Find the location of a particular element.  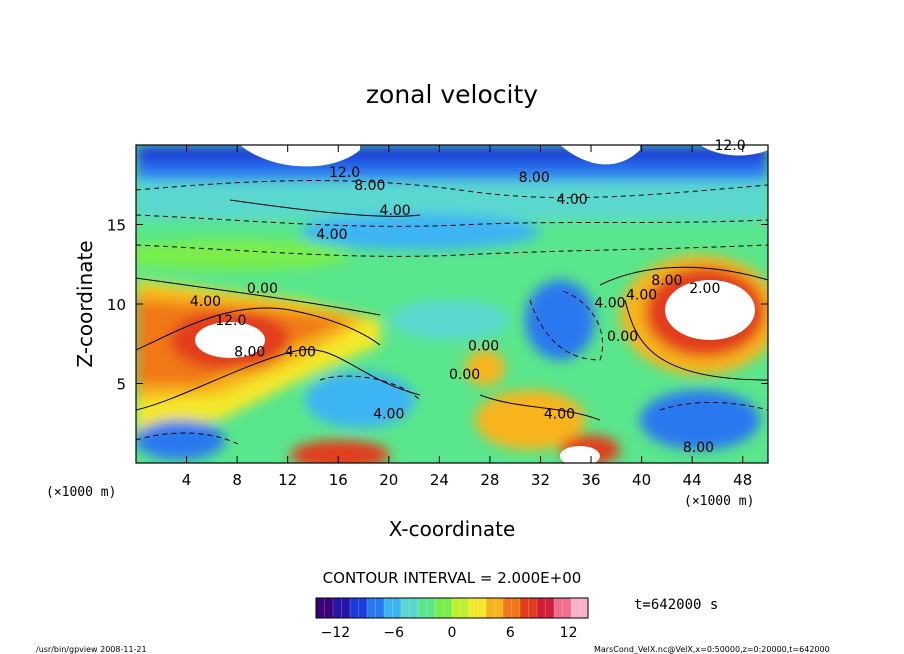

x-tick-label: 8 is located at coordinates (237, 480).